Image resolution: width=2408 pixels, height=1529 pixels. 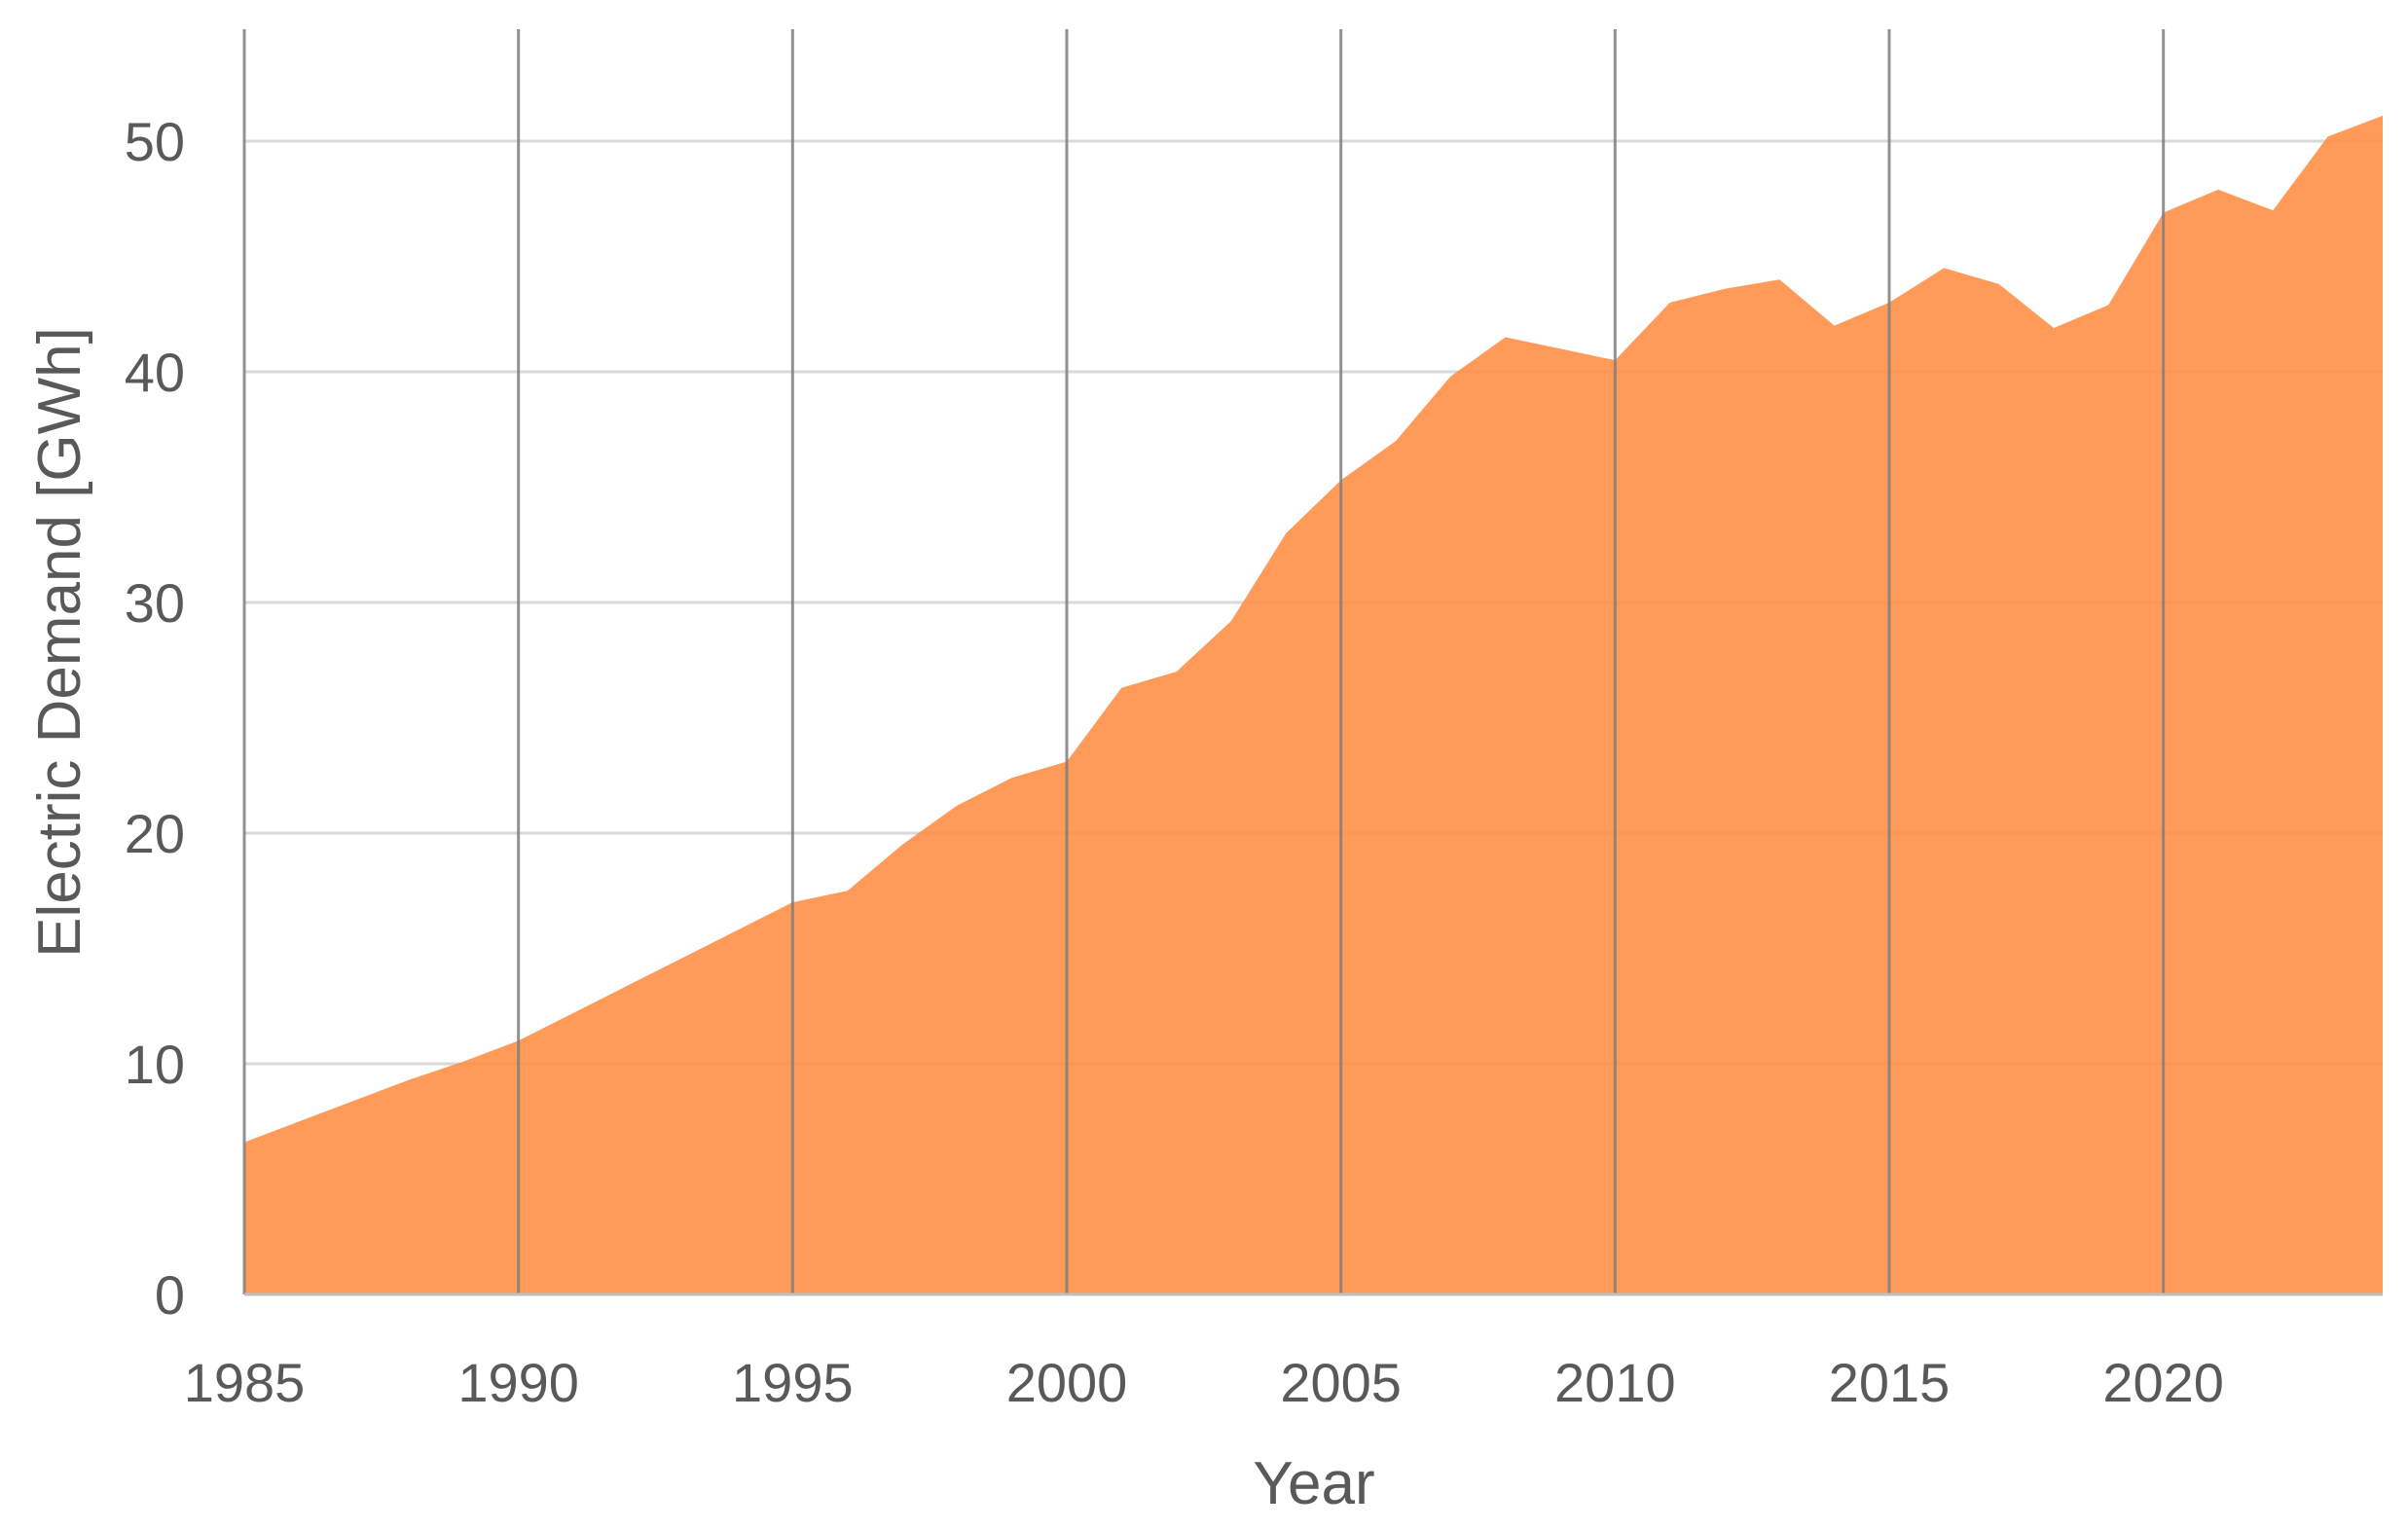 I want to click on x-tick-label-2020: 2020, so click(x=2163, y=1382).